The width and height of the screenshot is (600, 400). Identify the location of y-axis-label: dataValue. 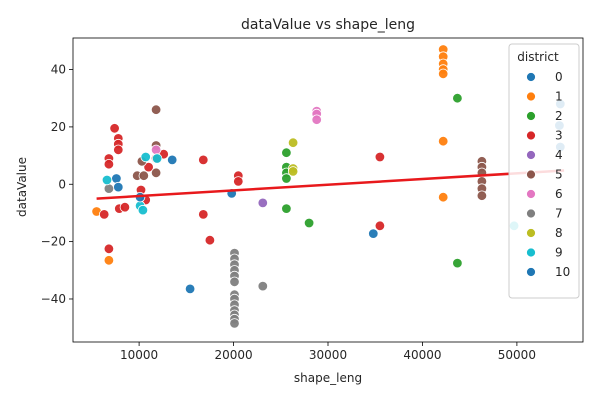
(22, 187).